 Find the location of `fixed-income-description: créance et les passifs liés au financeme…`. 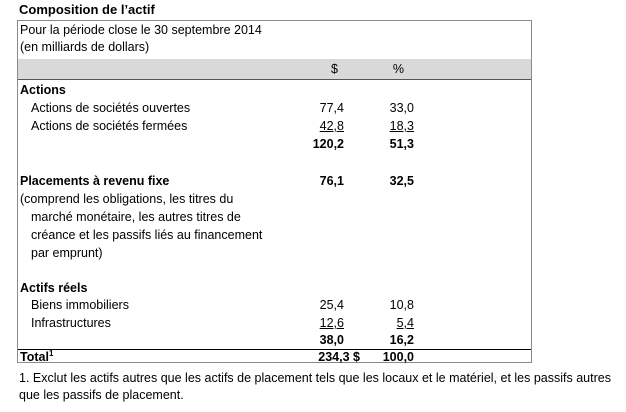

fixed-income-description: créance et les passifs liés au financeme… is located at coordinates (147, 235).